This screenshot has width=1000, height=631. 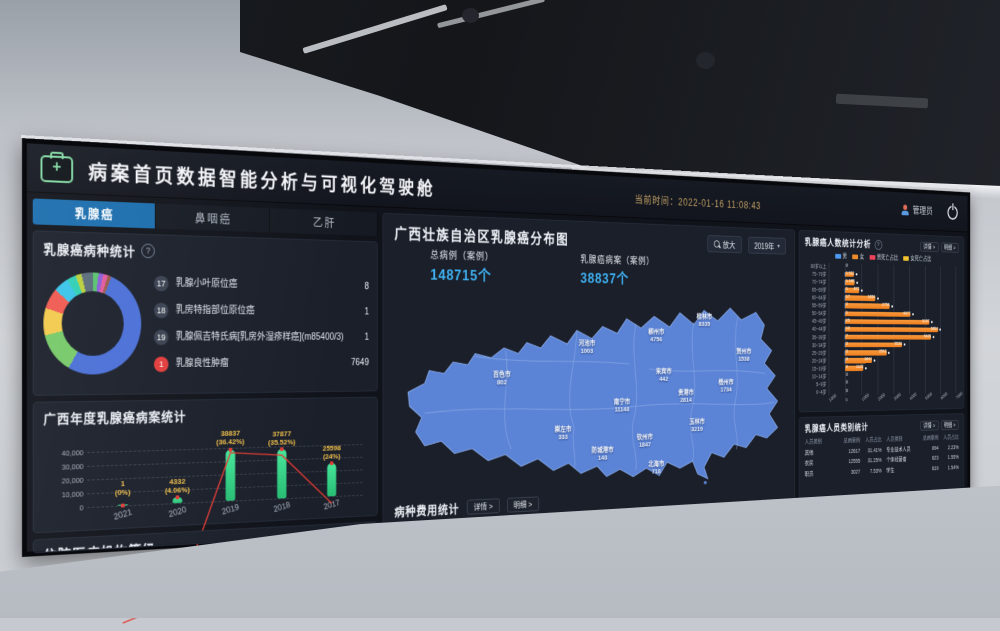 I want to click on female-value: 532, so click(x=852, y=273).